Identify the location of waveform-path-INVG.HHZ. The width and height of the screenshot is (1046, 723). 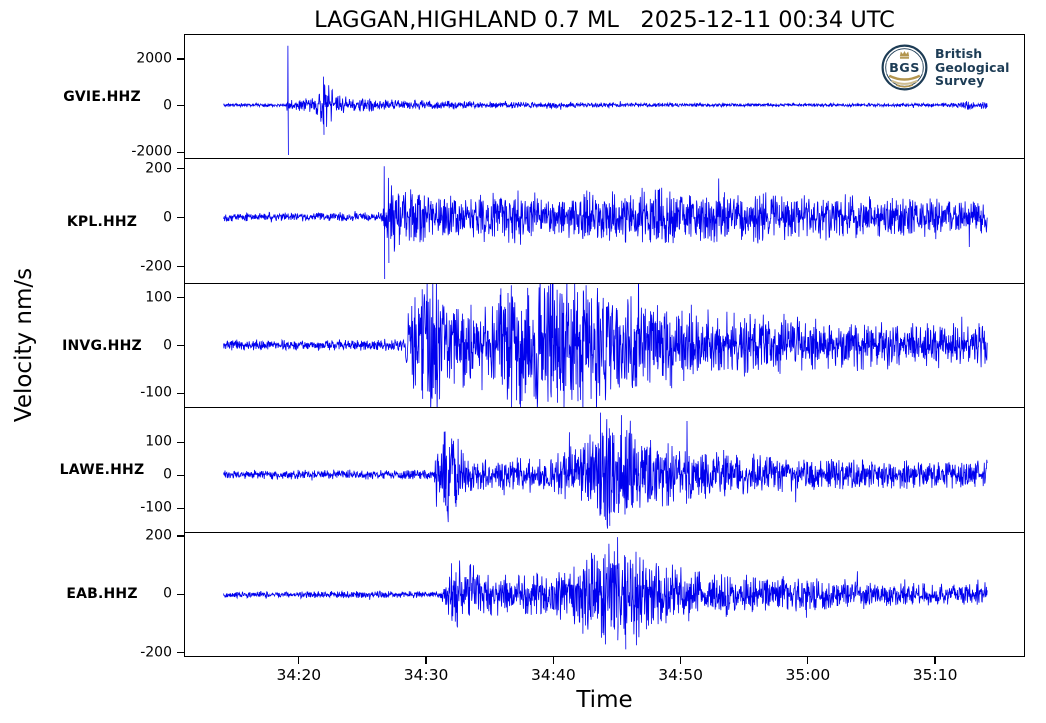
(605, 345).